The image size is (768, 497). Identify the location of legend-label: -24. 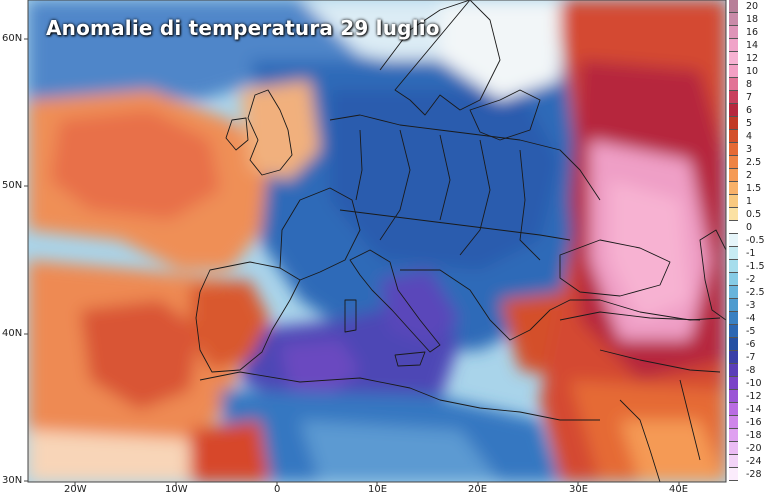
(754, 461).